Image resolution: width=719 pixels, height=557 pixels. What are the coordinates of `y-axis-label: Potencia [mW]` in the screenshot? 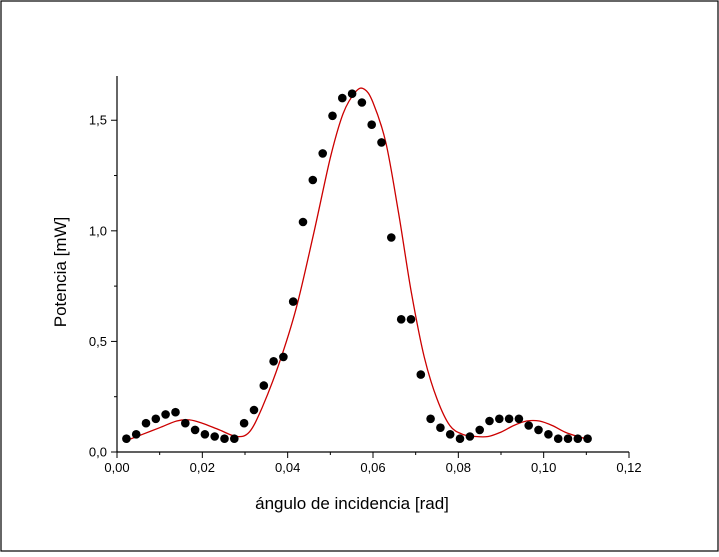 It's located at (60, 272).